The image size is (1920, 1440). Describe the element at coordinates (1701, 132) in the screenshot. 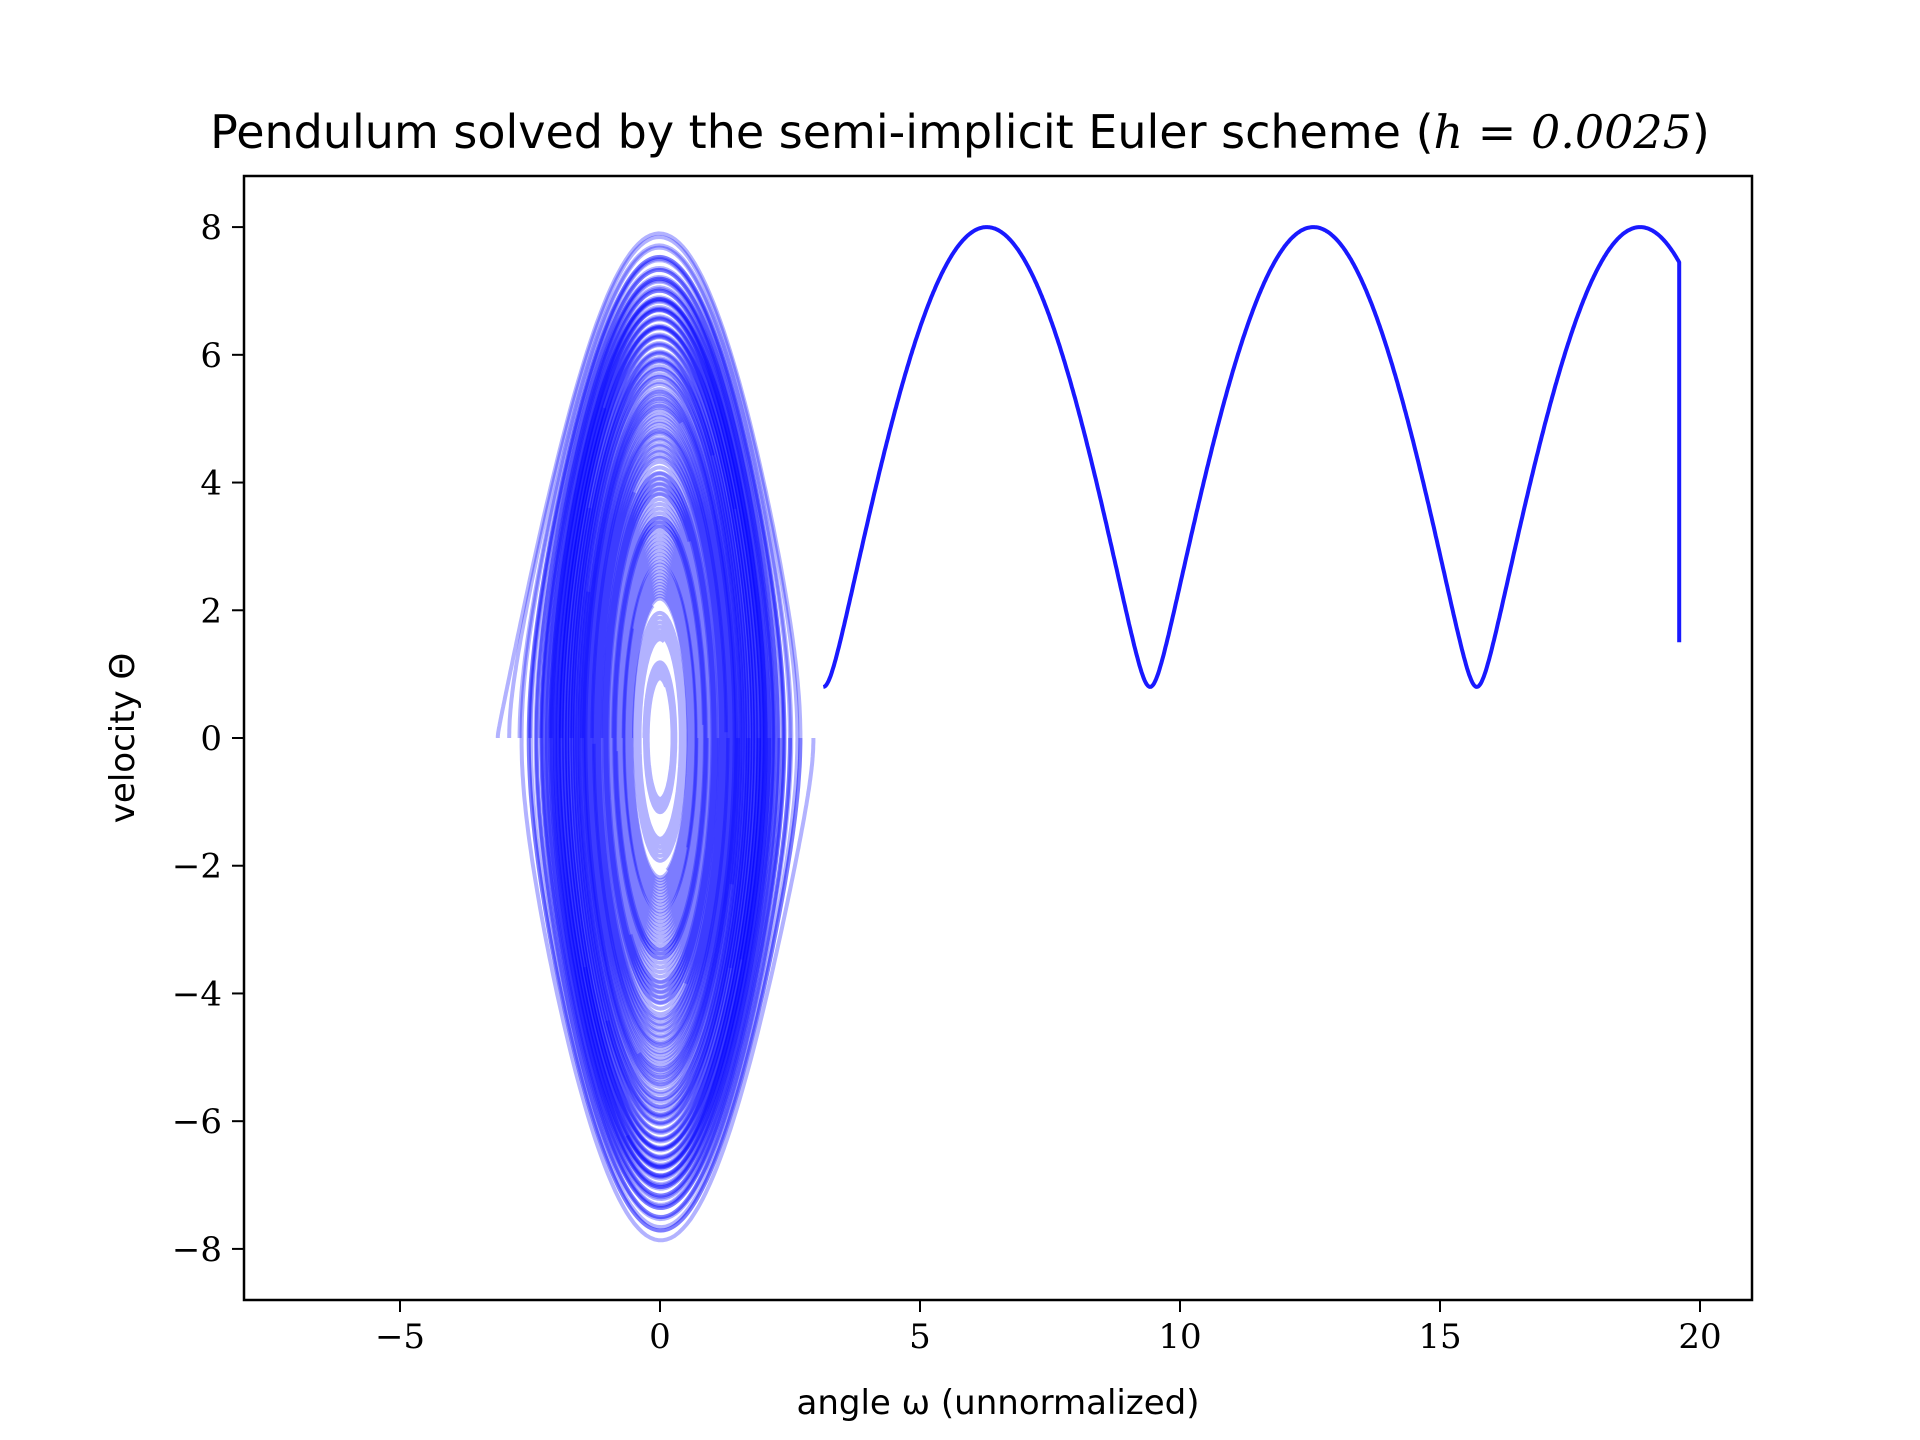

I see `chart-title-suffix: )` at that location.